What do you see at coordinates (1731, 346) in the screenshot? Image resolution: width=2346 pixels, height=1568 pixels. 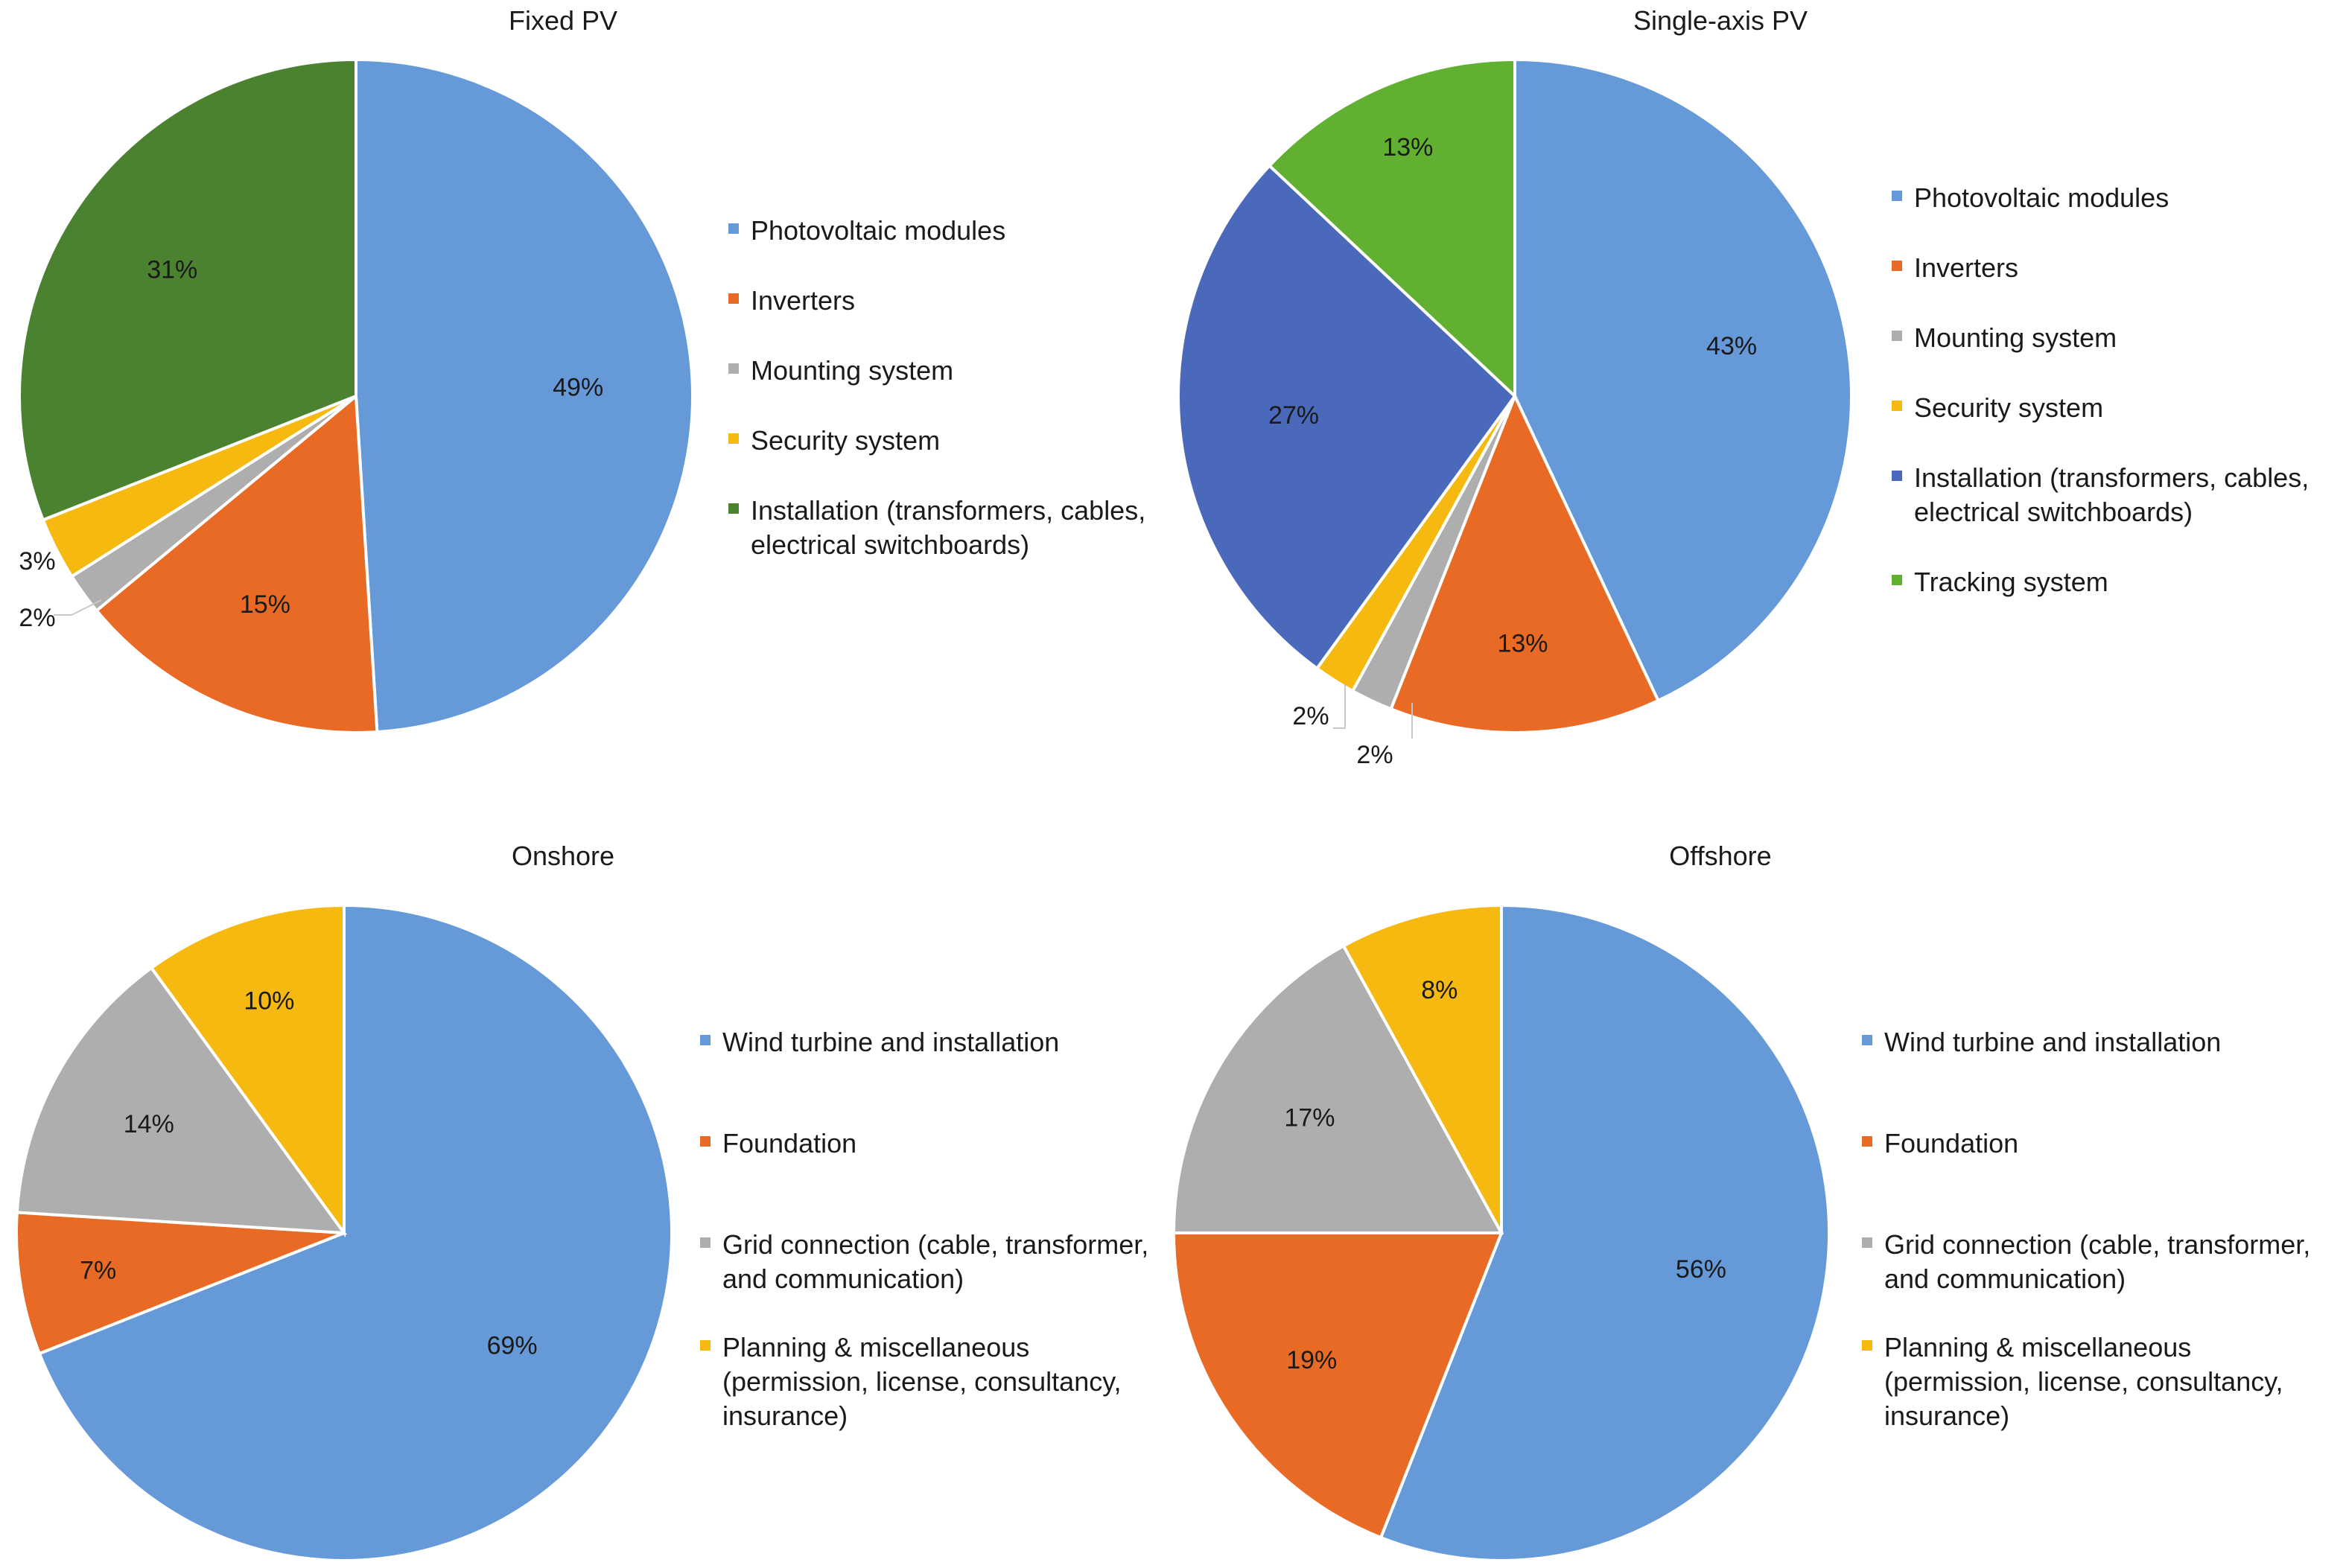 I see `data-label: 43%` at bounding box center [1731, 346].